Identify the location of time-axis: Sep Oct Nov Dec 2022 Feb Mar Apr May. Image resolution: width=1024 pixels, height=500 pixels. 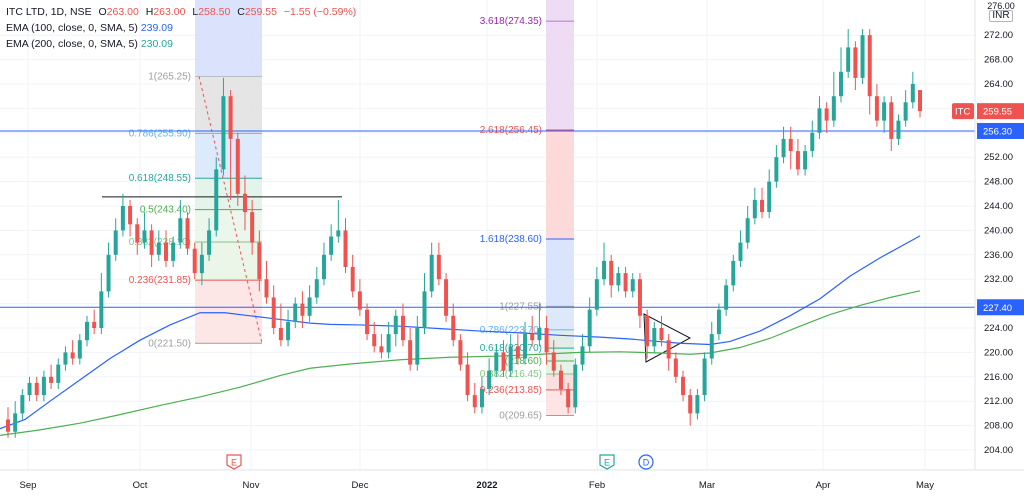
(512, 480).